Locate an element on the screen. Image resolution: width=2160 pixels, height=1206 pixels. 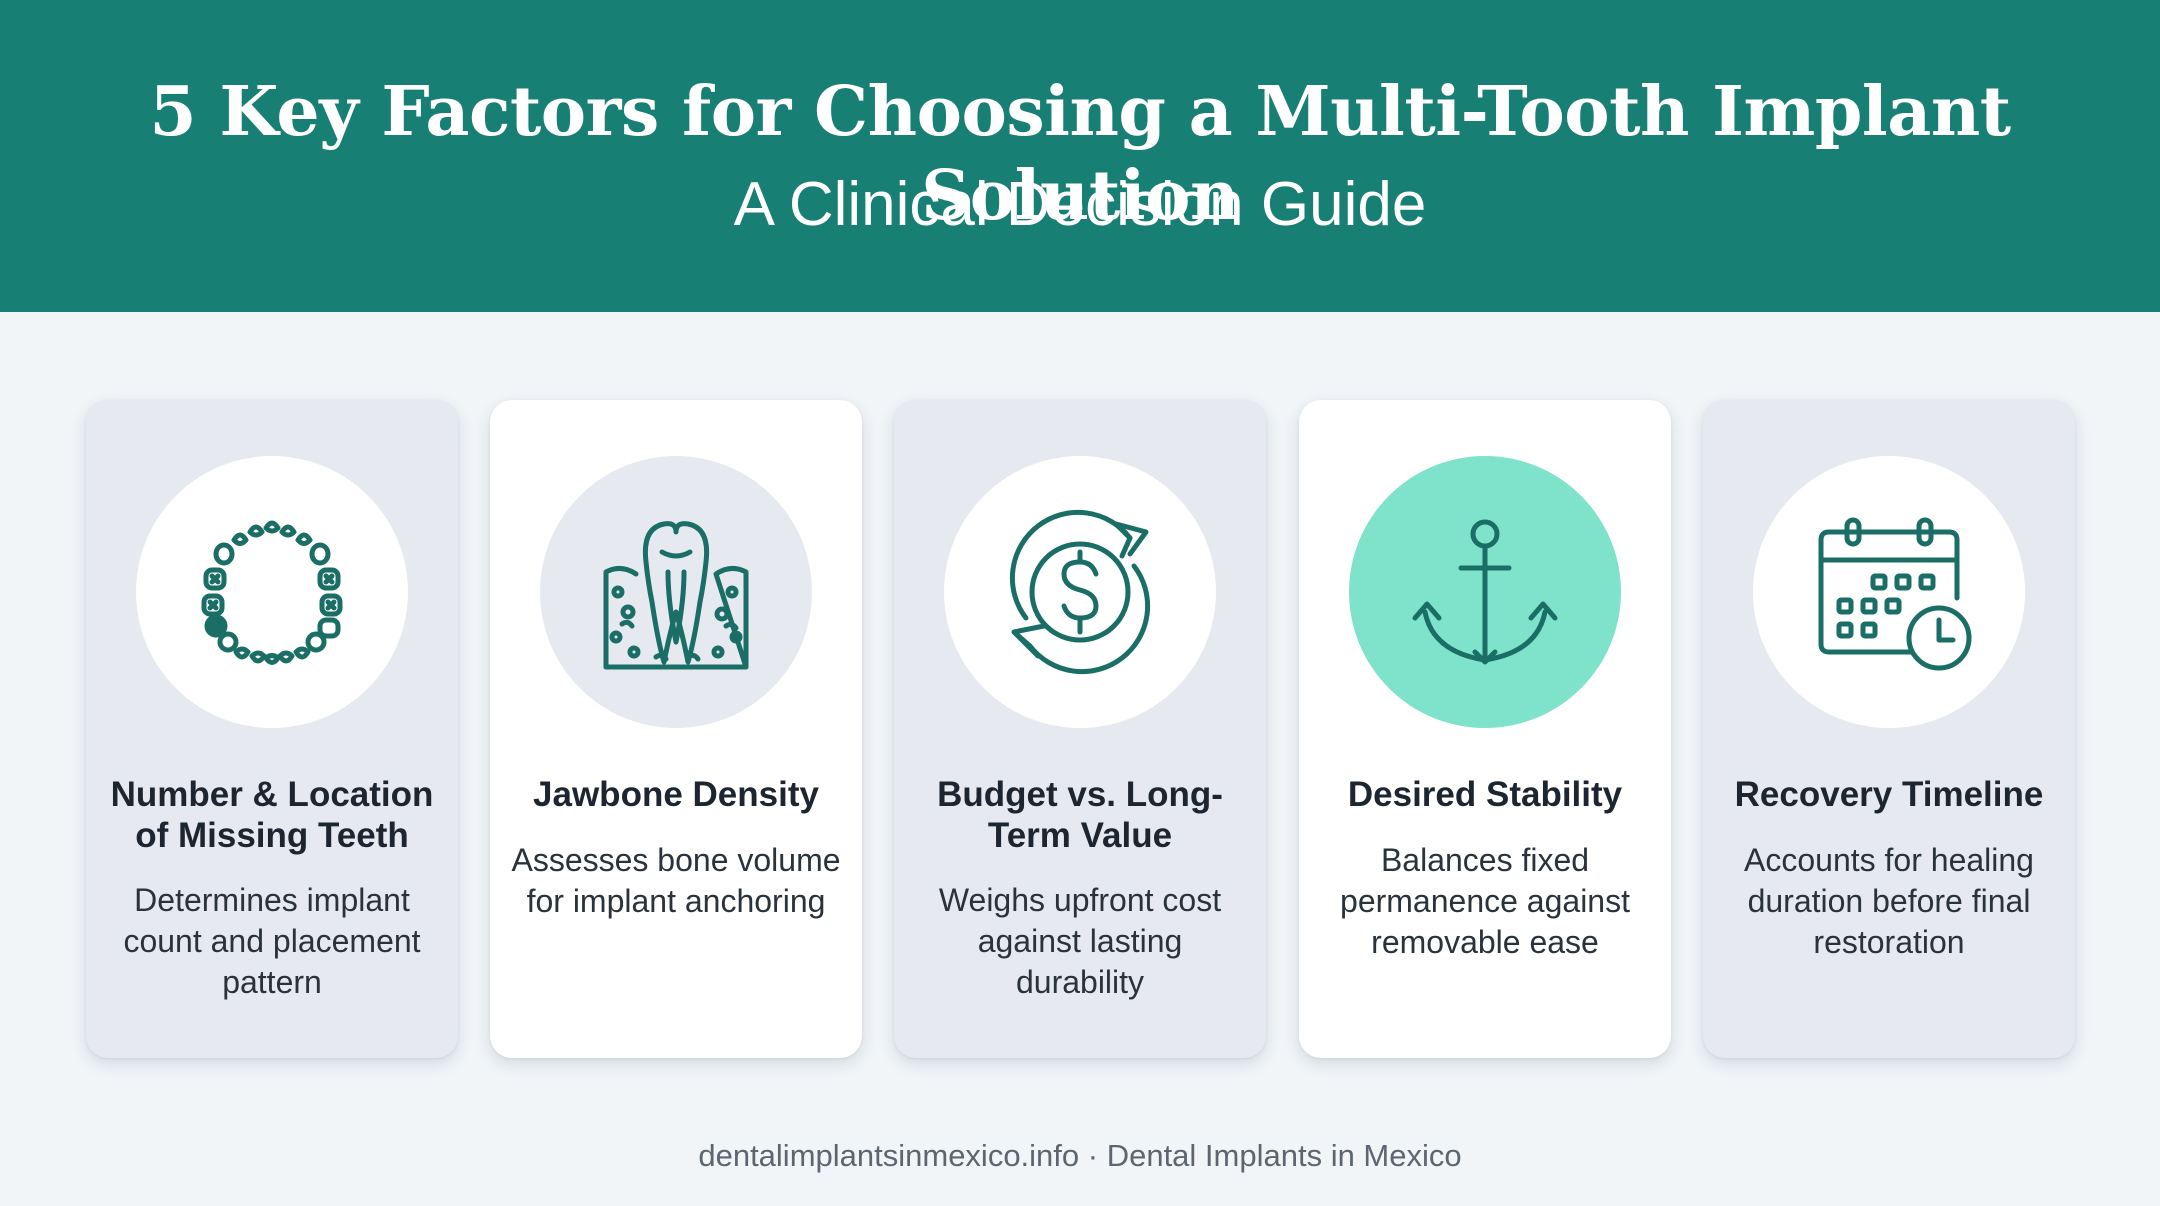
card-title: Desired Stability is located at coordinates (1485, 794).